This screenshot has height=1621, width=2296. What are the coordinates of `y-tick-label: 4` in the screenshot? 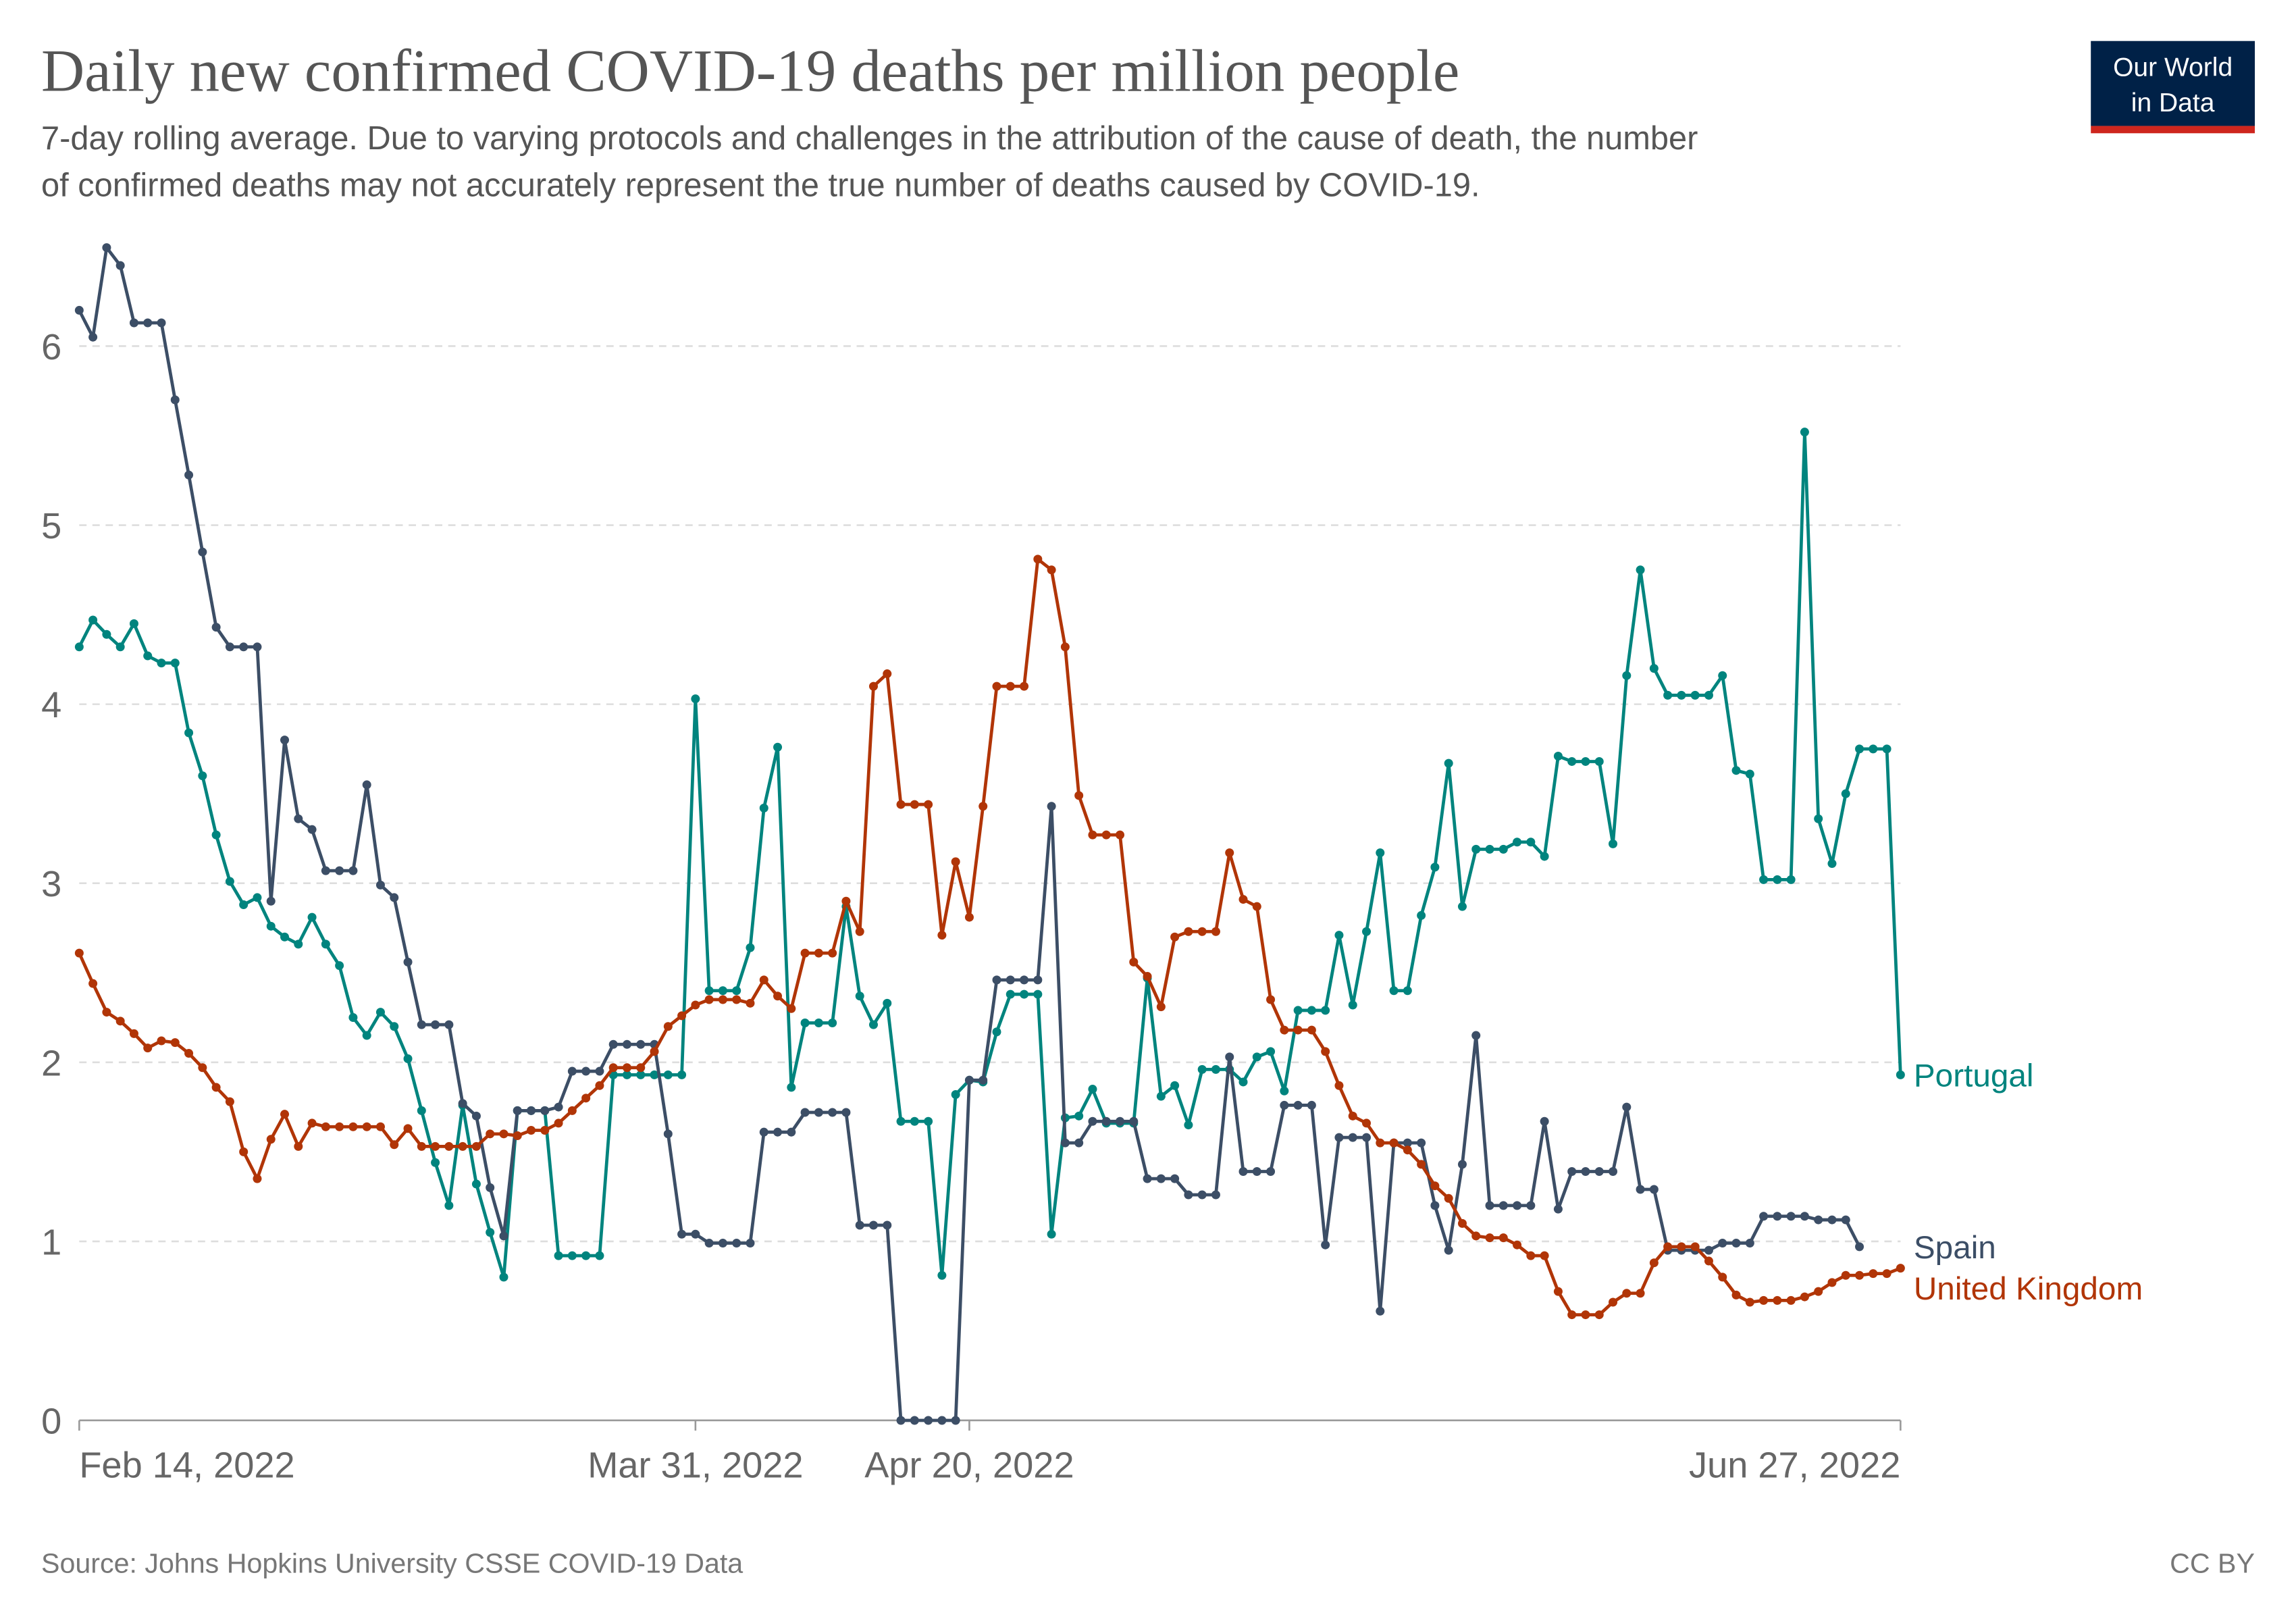 It's located at (51, 705).